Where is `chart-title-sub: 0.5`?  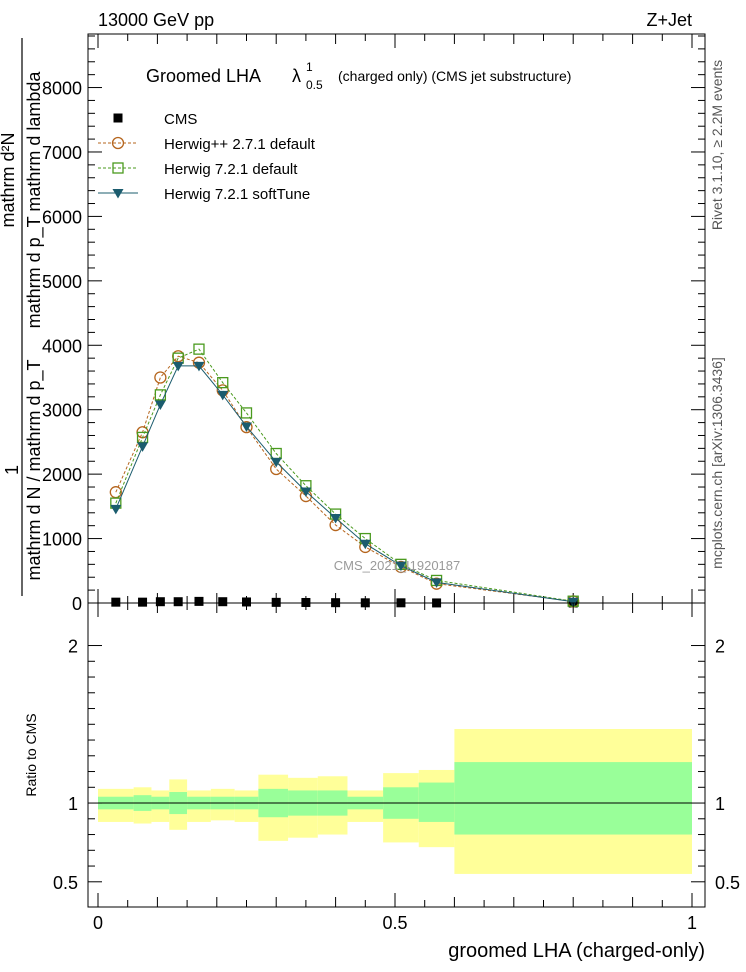
chart-title-sub: 0.5 is located at coordinates (314, 85).